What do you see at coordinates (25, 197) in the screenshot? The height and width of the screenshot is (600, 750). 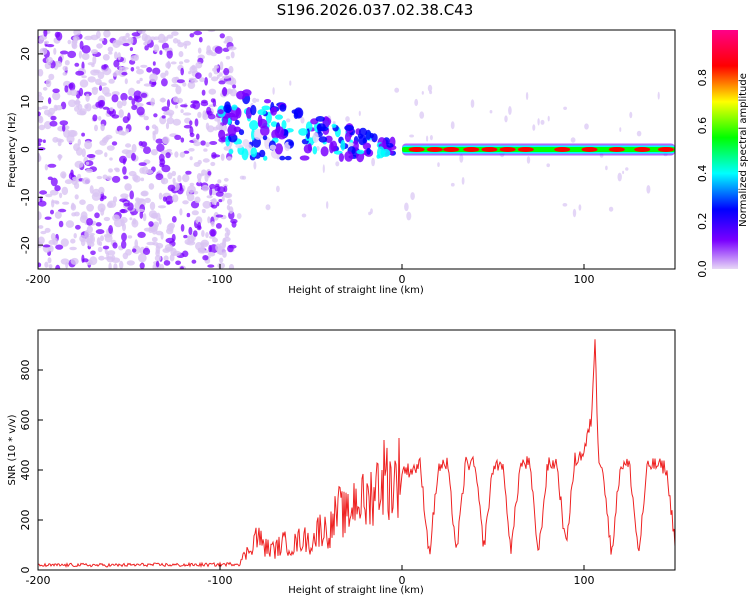 I see `y-tick-label: -10` at bounding box center [25, 197].